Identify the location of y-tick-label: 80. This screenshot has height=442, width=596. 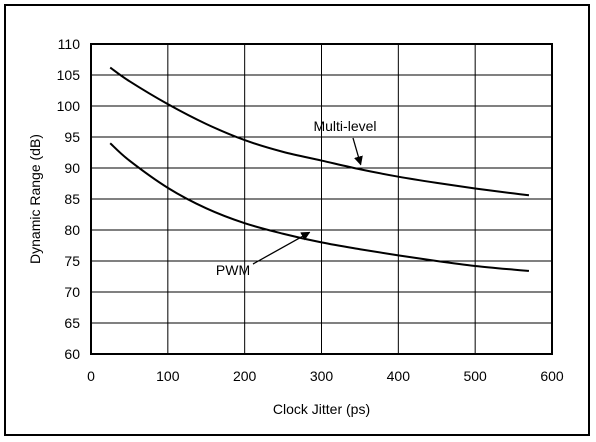
(72, 230).